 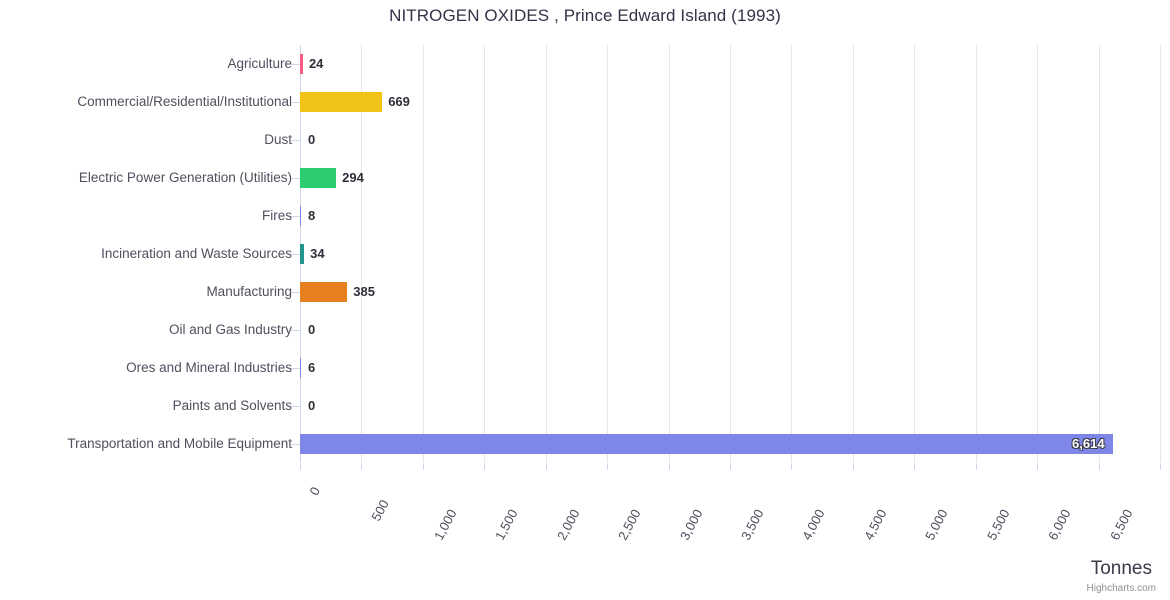 I want to click on bar-row: 385, so click(x=730, y=292).